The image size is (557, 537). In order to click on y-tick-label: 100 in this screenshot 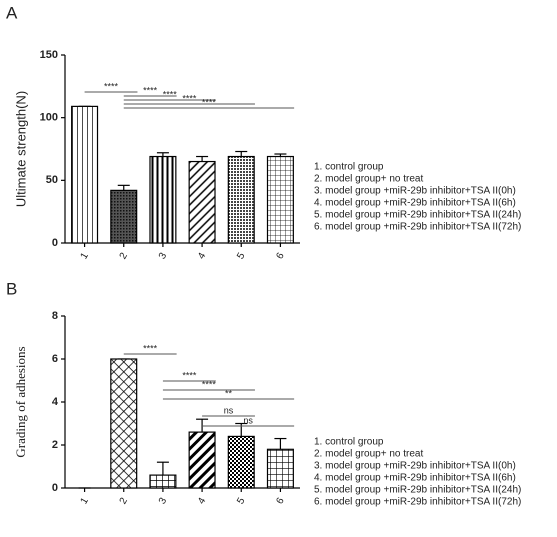, I will do `click(49, 118)`.